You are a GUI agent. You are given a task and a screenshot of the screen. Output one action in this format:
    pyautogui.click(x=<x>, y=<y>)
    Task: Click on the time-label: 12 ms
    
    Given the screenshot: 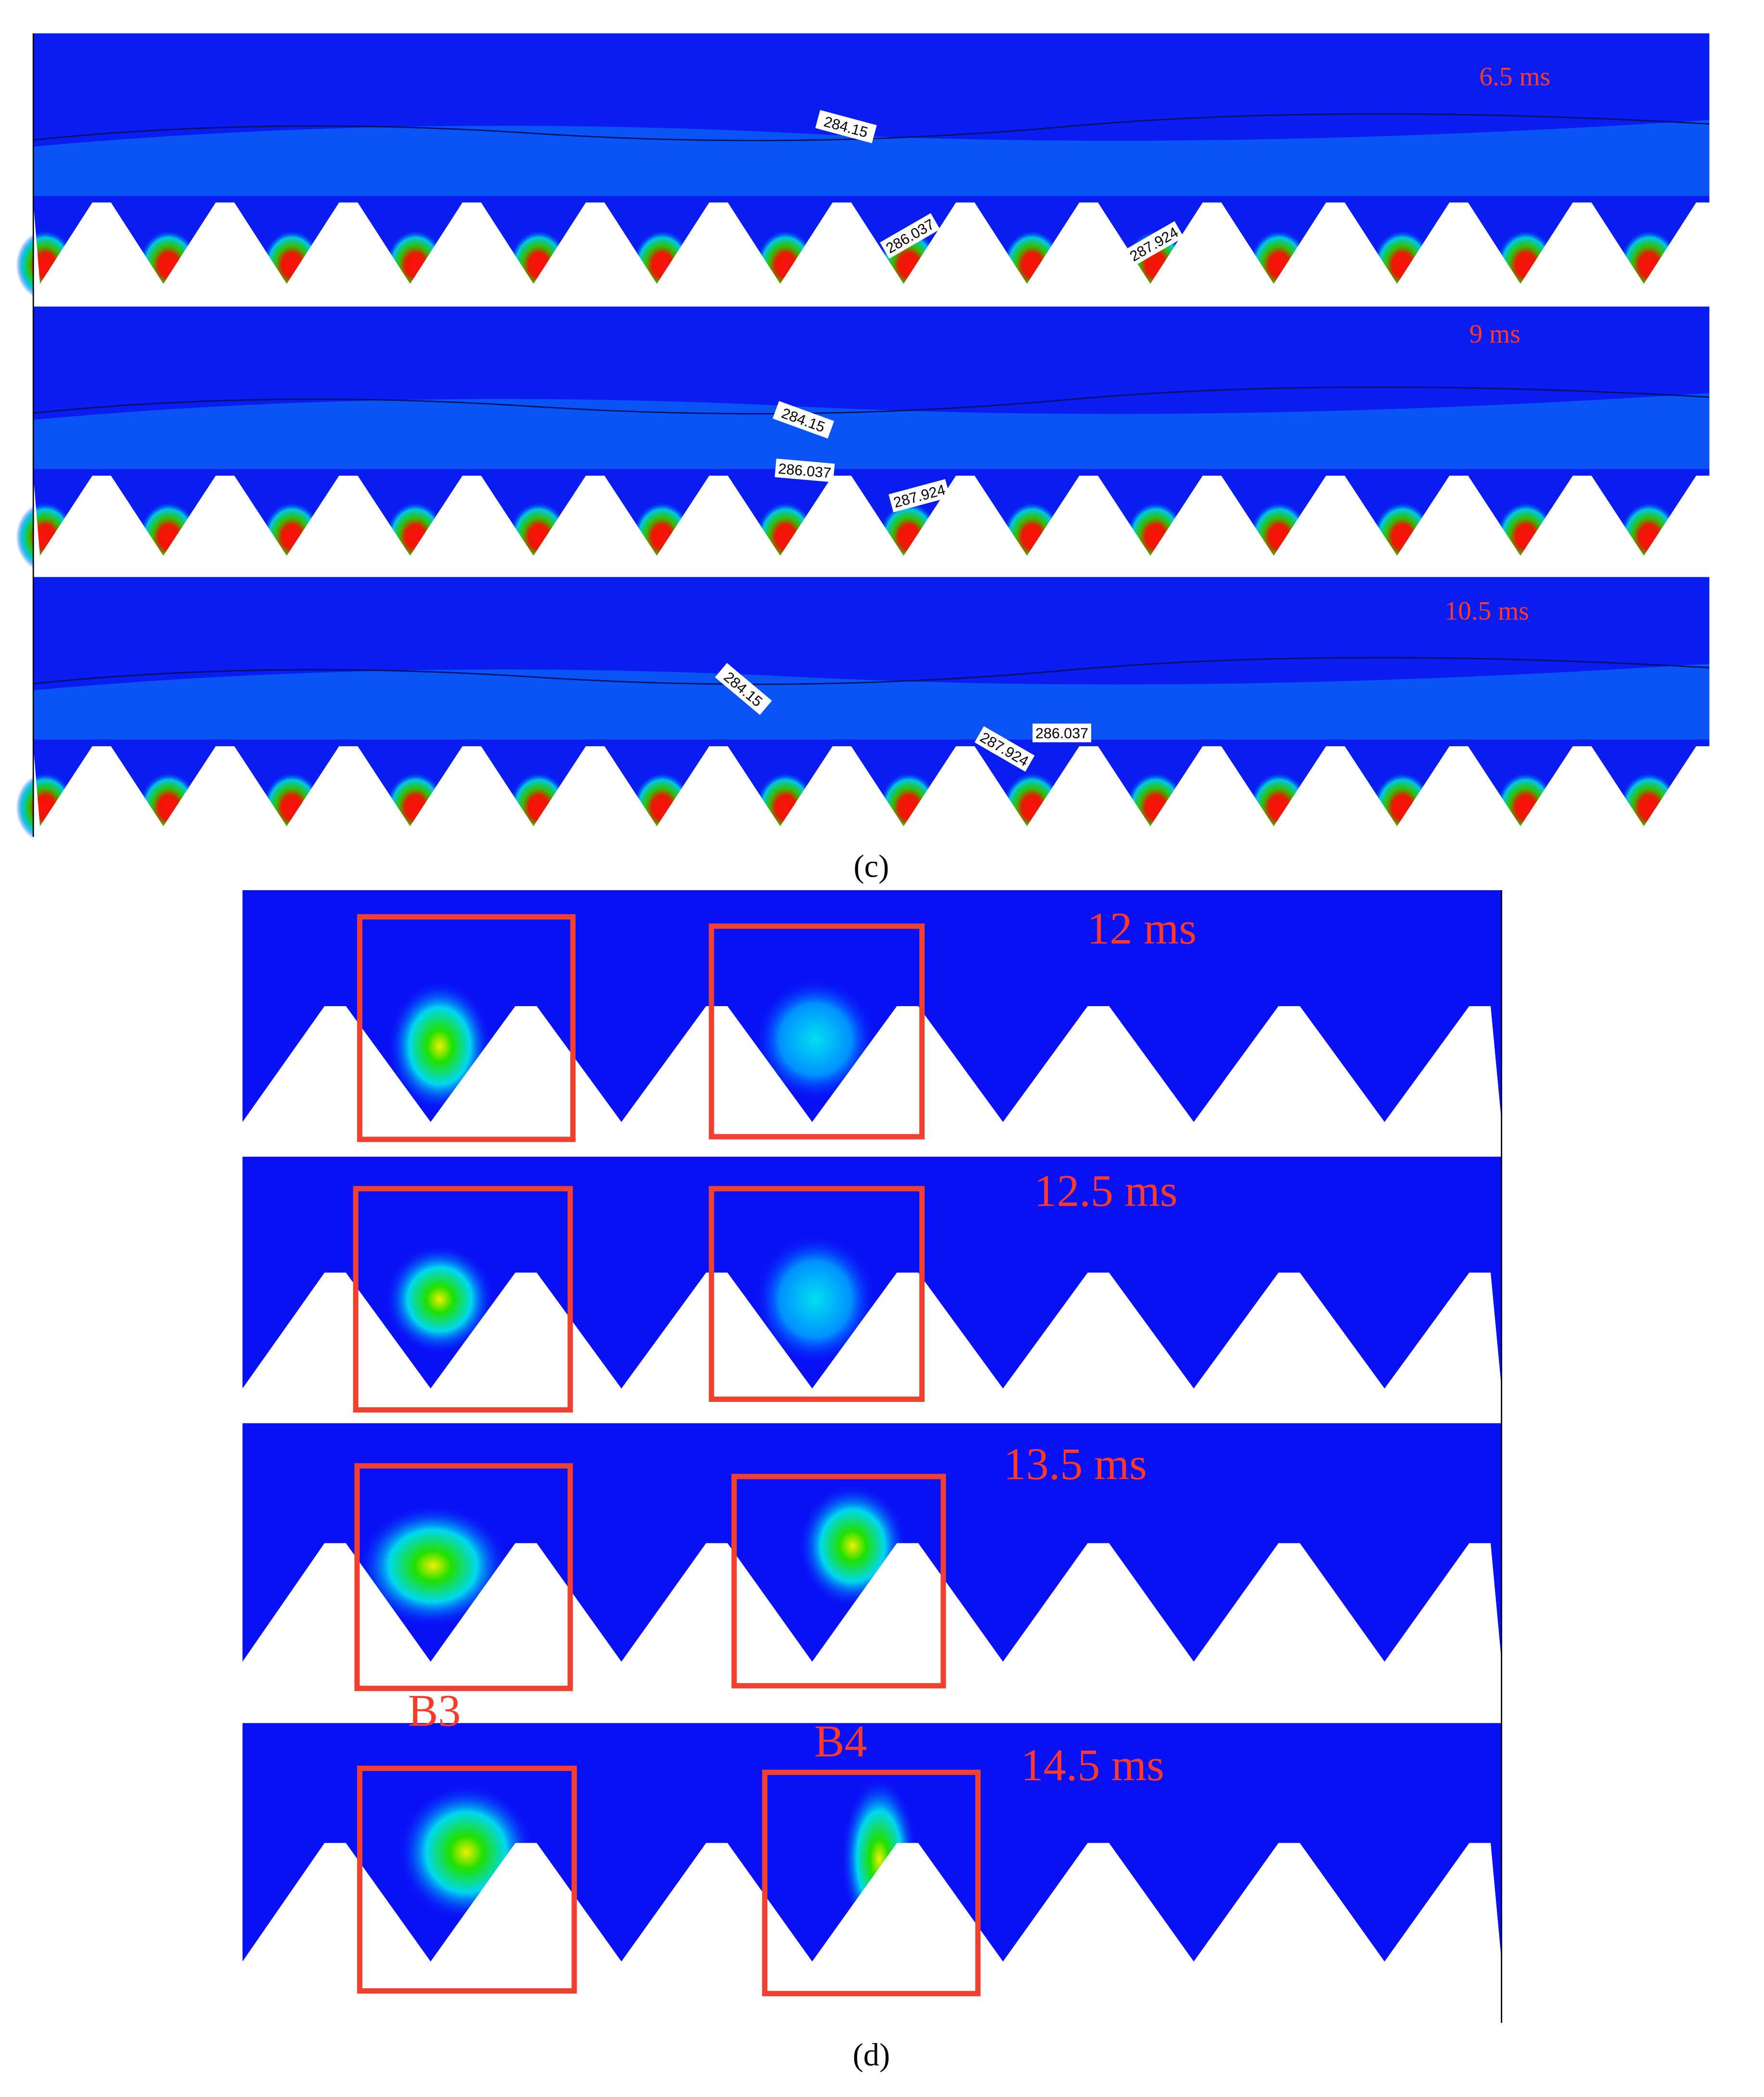 What is the action you would take?
    pyautogui.click(x=1142, y=929)
    